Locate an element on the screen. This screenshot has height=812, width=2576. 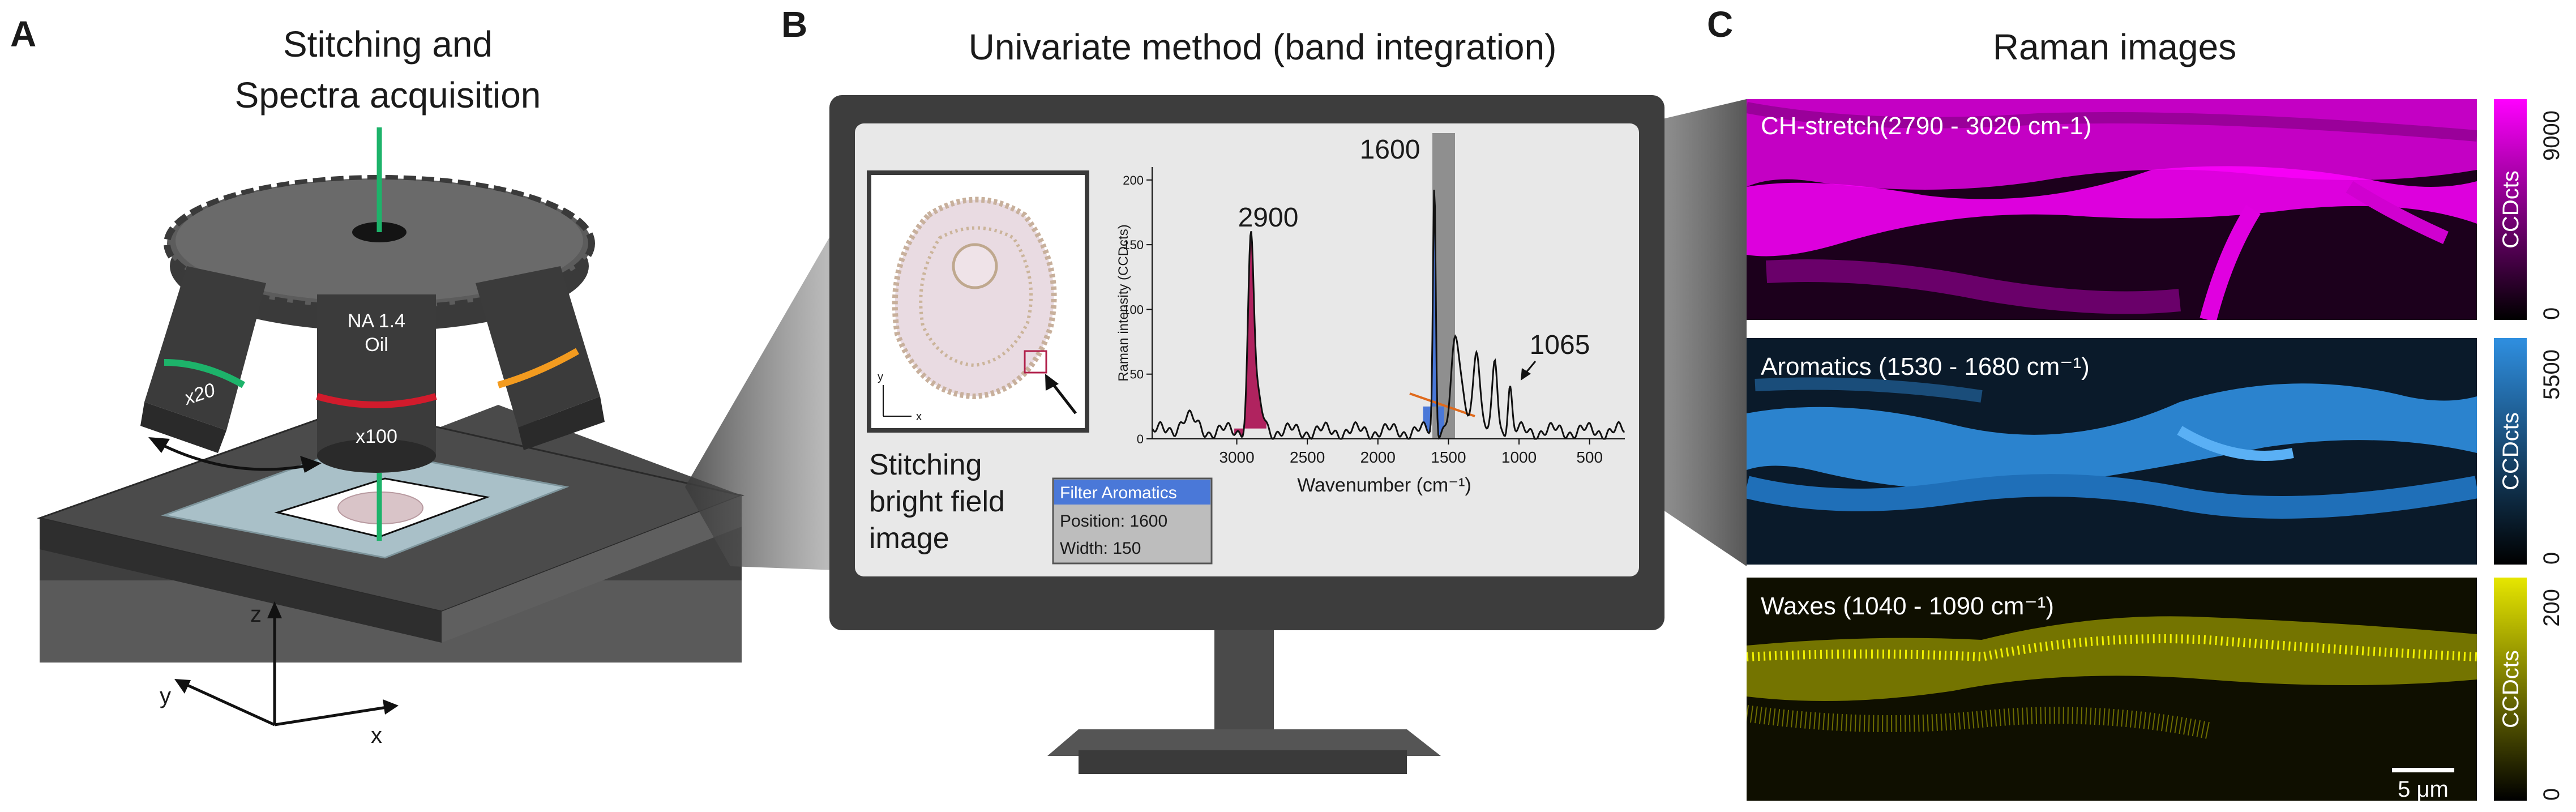
y-tick-label: 100 is located at coordinates (1133, 309).